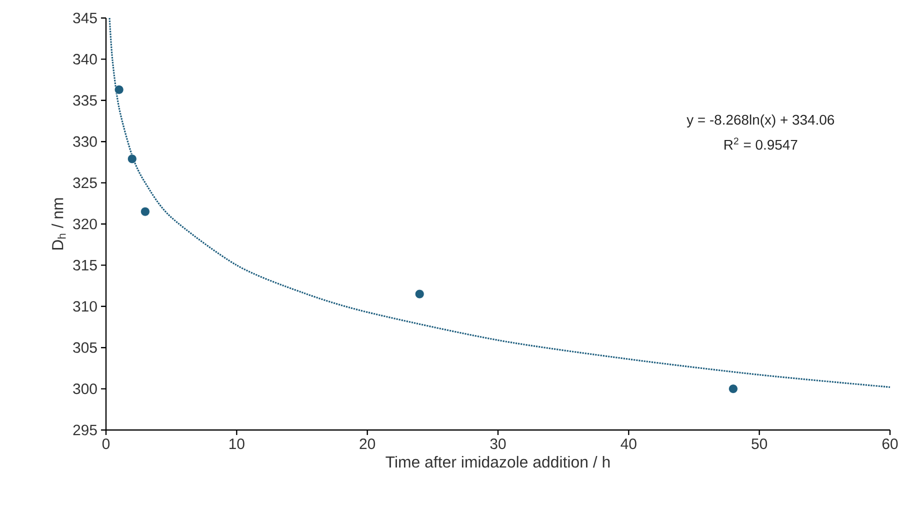 The image size is (907, 515). What do you see at coordinates (85, 18) in the screenshot?
I see `y-tick-label: 345` at bounding box center [85, 18].